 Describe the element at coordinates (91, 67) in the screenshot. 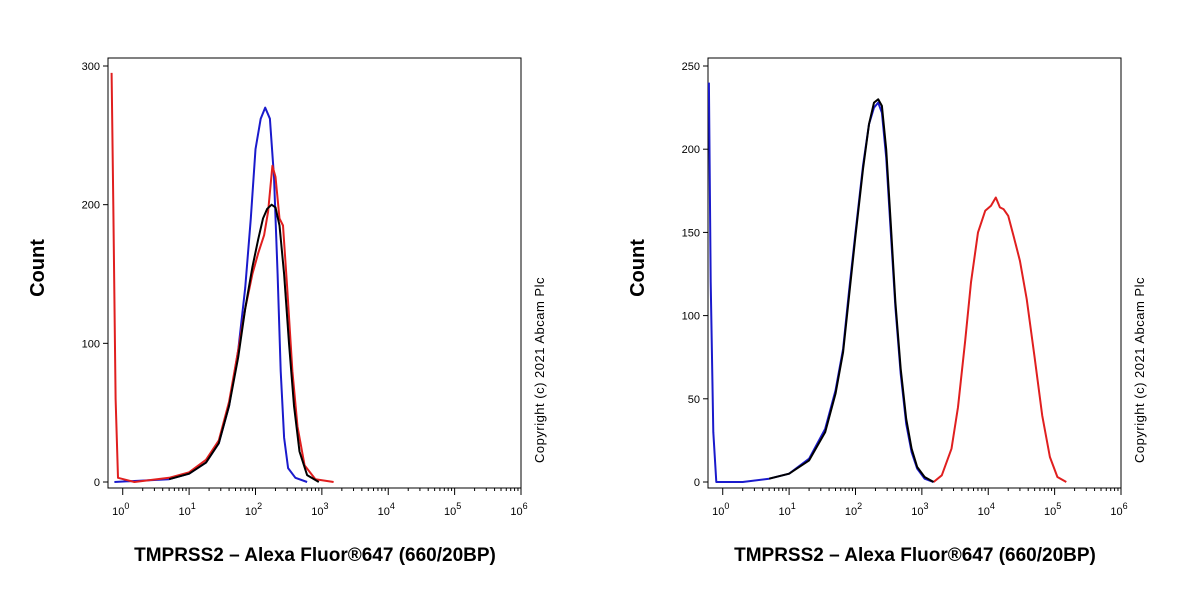

I see `y-tick-label: 300` at that location.